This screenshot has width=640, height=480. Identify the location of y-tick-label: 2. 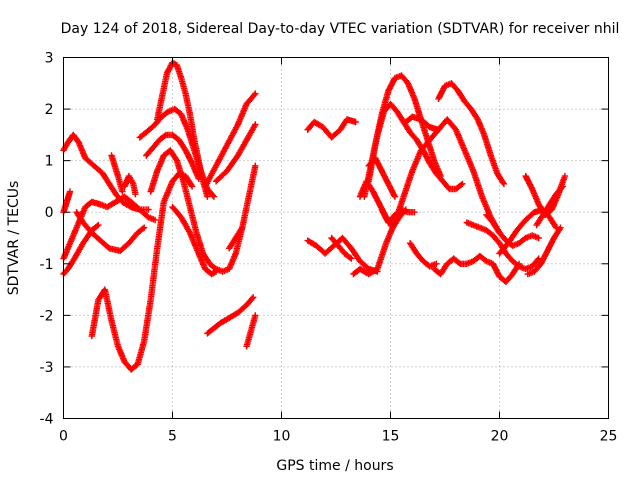
(49, 110).